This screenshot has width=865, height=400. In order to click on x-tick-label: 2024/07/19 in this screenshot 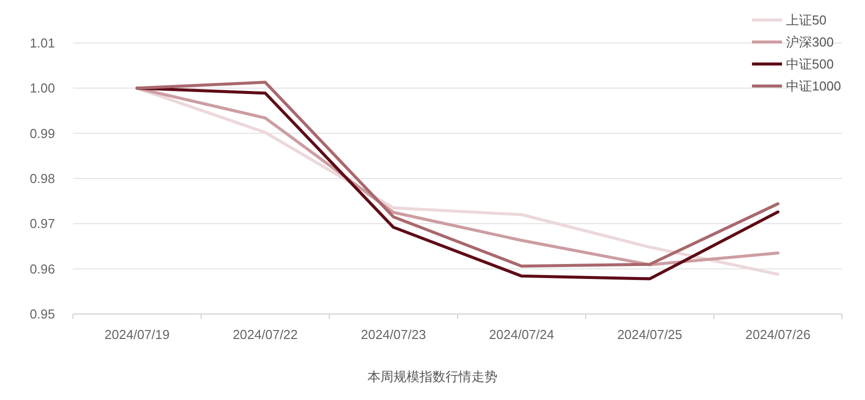, I will do `click(137, 334)`.